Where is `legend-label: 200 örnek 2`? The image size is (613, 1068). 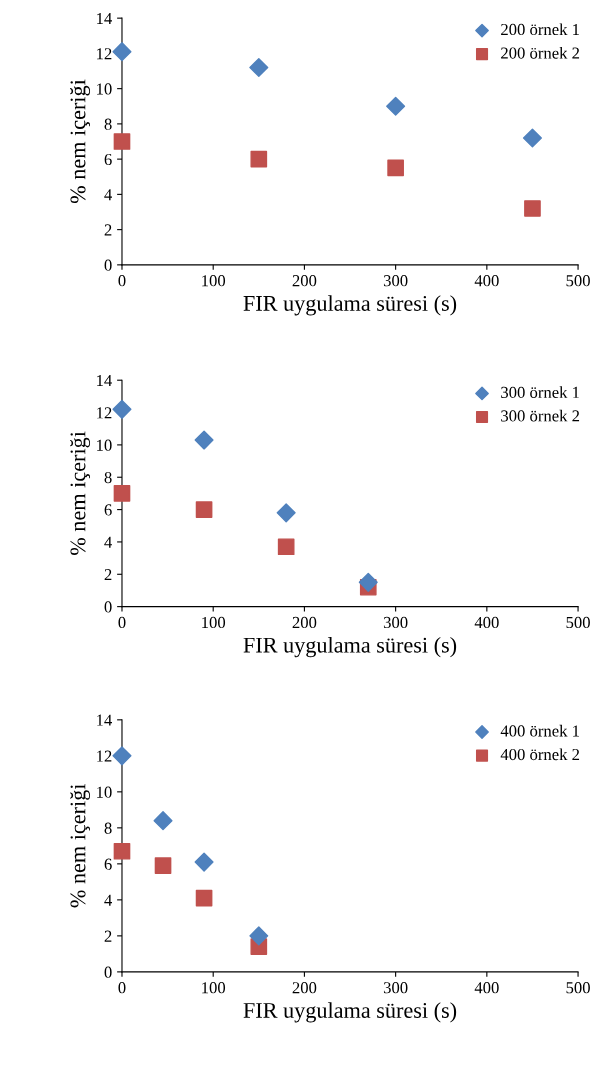 legend-label: 200 örnek 2 is located at coordinates (540, 52).